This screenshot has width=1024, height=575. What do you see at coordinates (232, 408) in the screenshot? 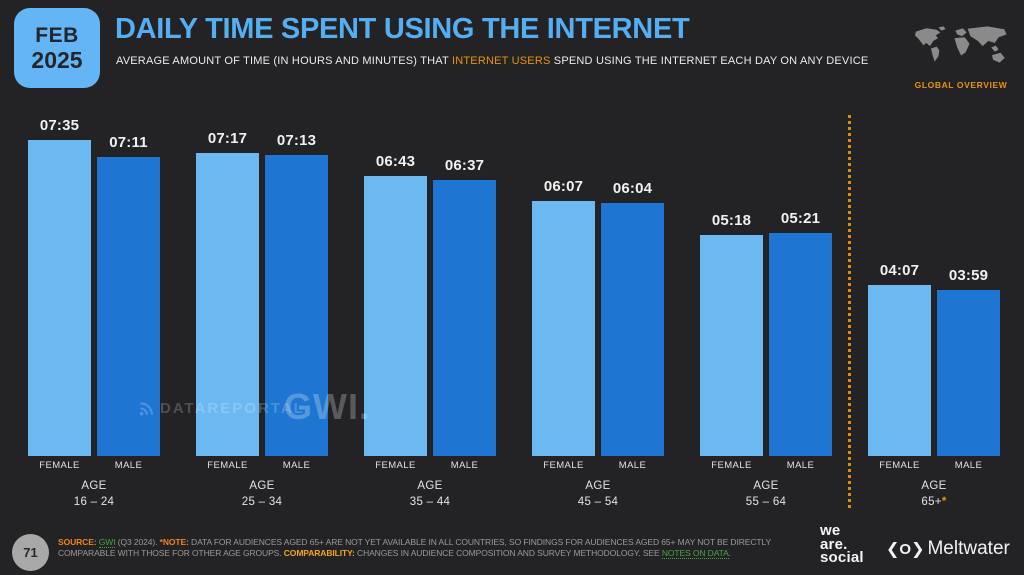
I see `datareportal-watermark-text: DATAREPORTAL` at bounding box center [232, 408].